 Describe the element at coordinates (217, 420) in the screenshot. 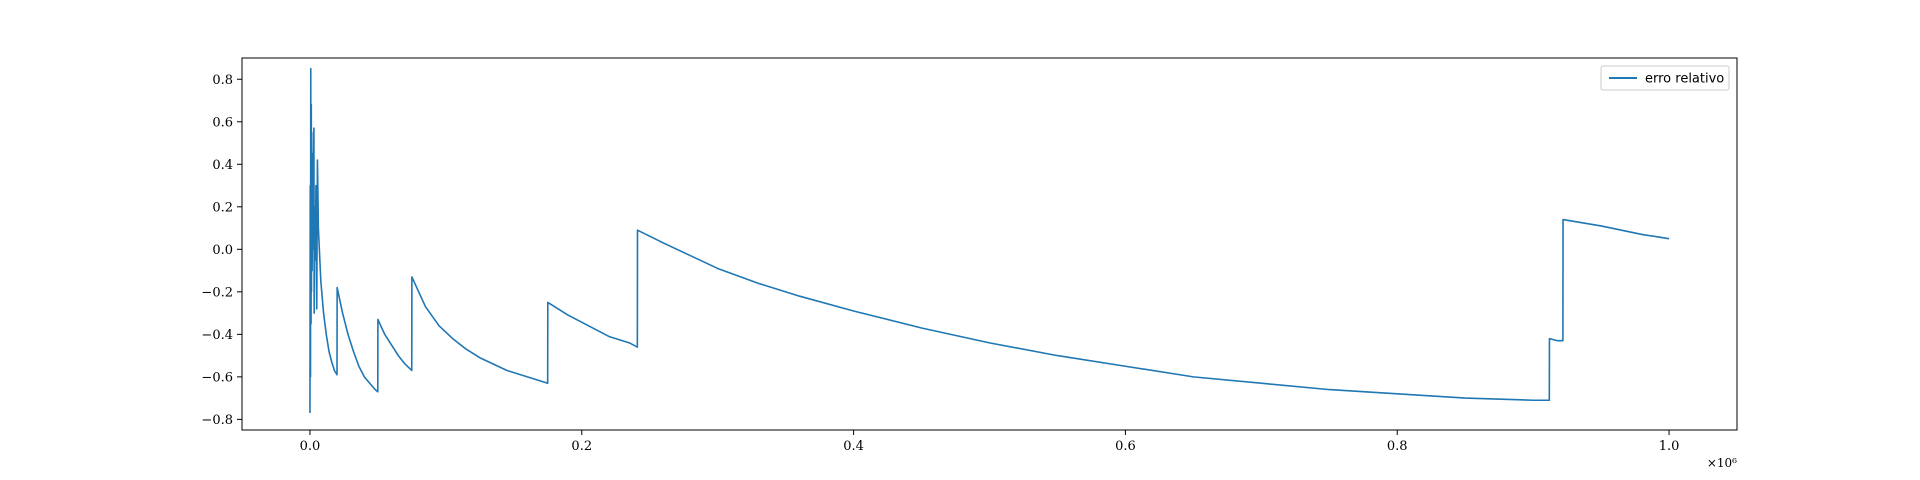

I see `y-tick-label: −0.8` at that location.